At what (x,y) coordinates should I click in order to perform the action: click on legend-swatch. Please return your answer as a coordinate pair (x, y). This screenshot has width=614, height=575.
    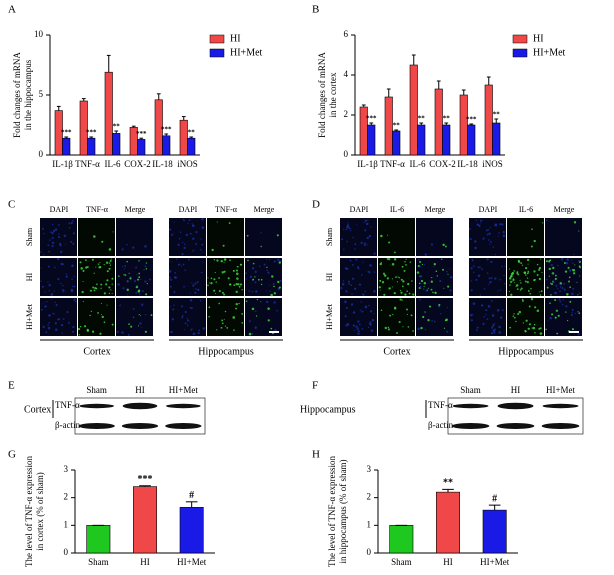
    Looking at the image, I should click on (520, 53).